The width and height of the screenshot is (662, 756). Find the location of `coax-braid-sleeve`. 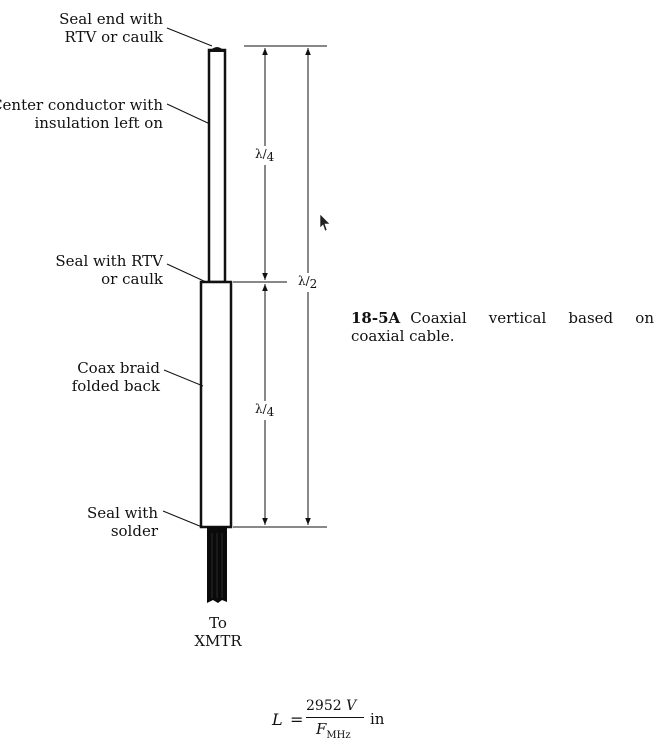

coax-braid-sleeve is located at coordinates (216, 404).